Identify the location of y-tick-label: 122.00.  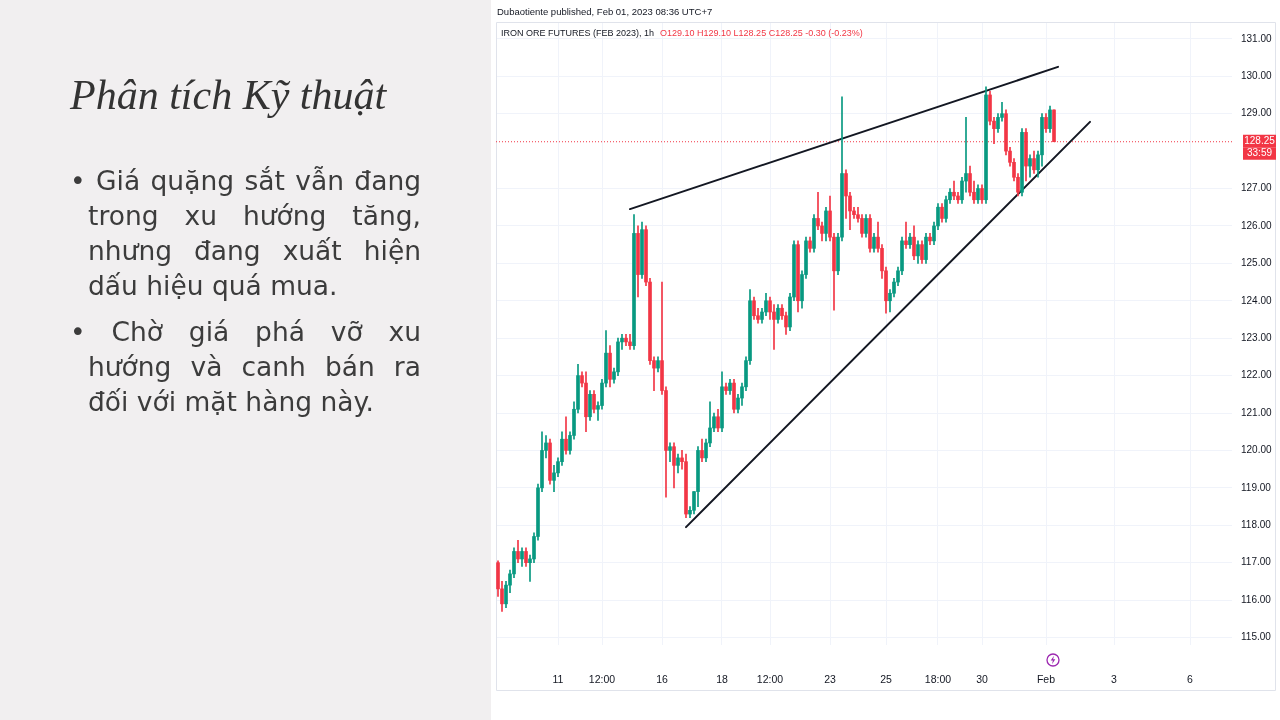
(1257, 375).